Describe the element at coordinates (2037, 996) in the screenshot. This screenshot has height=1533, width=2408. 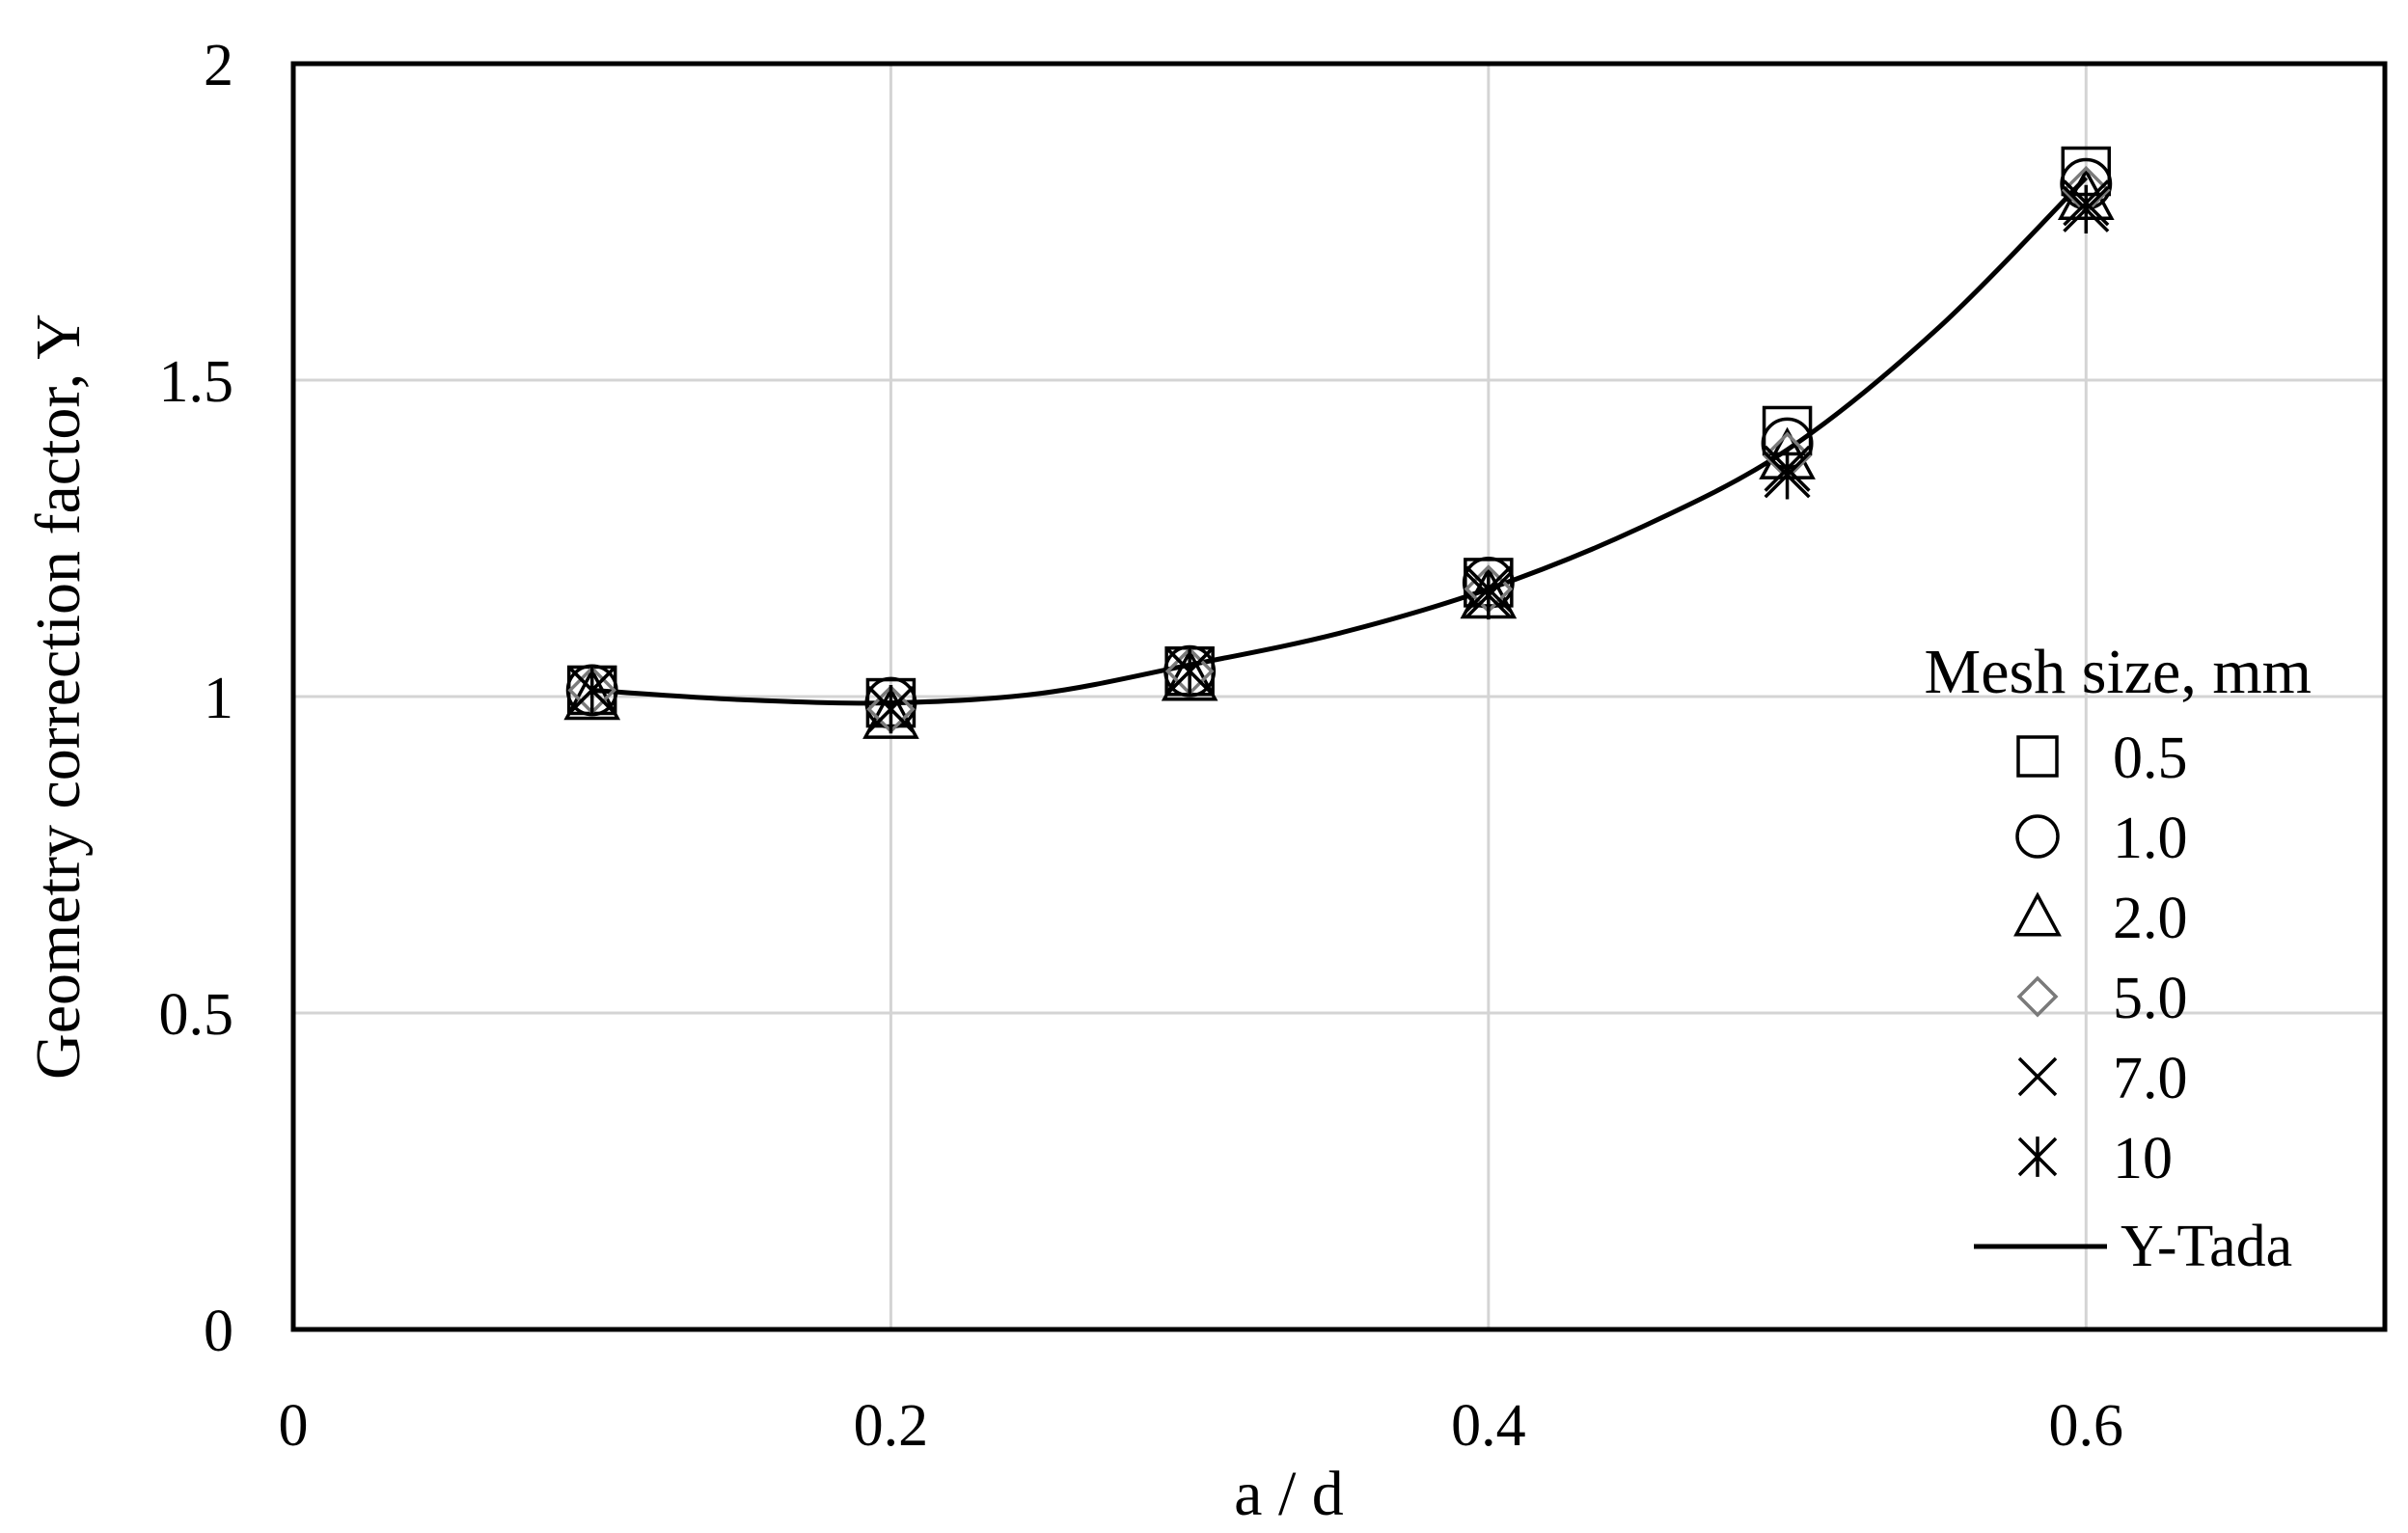
I see `legend-marker-diamond` at that location.